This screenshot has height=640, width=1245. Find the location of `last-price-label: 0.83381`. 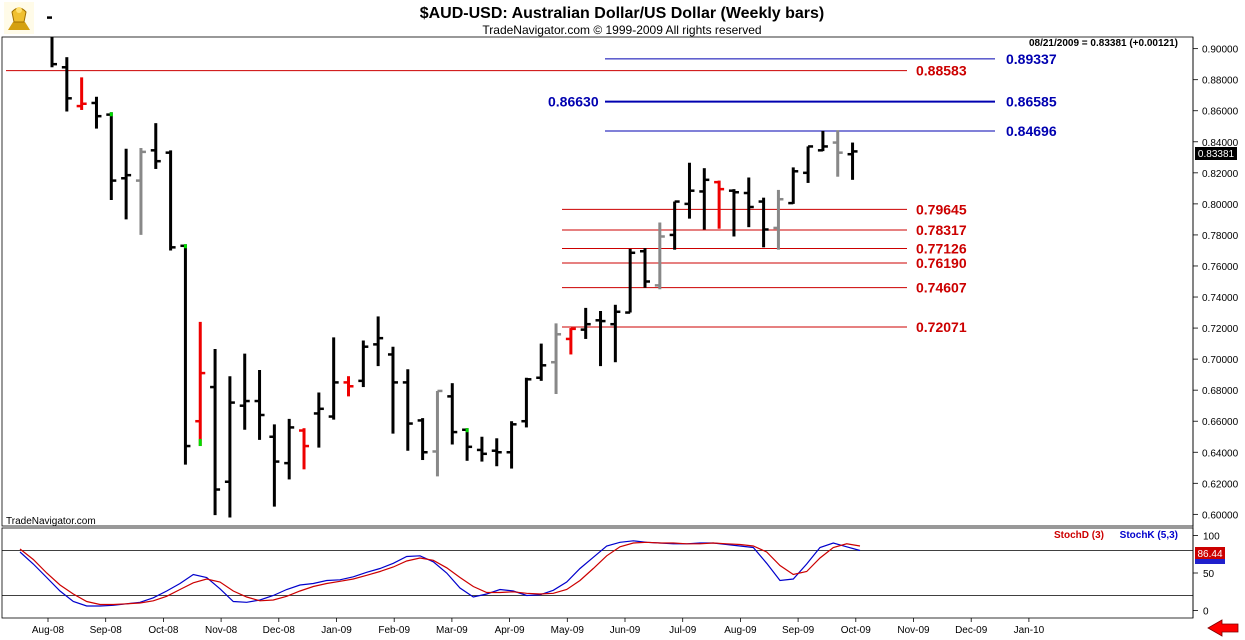

last-price-label: 0.83381 is located at coordinates (1216, 154).